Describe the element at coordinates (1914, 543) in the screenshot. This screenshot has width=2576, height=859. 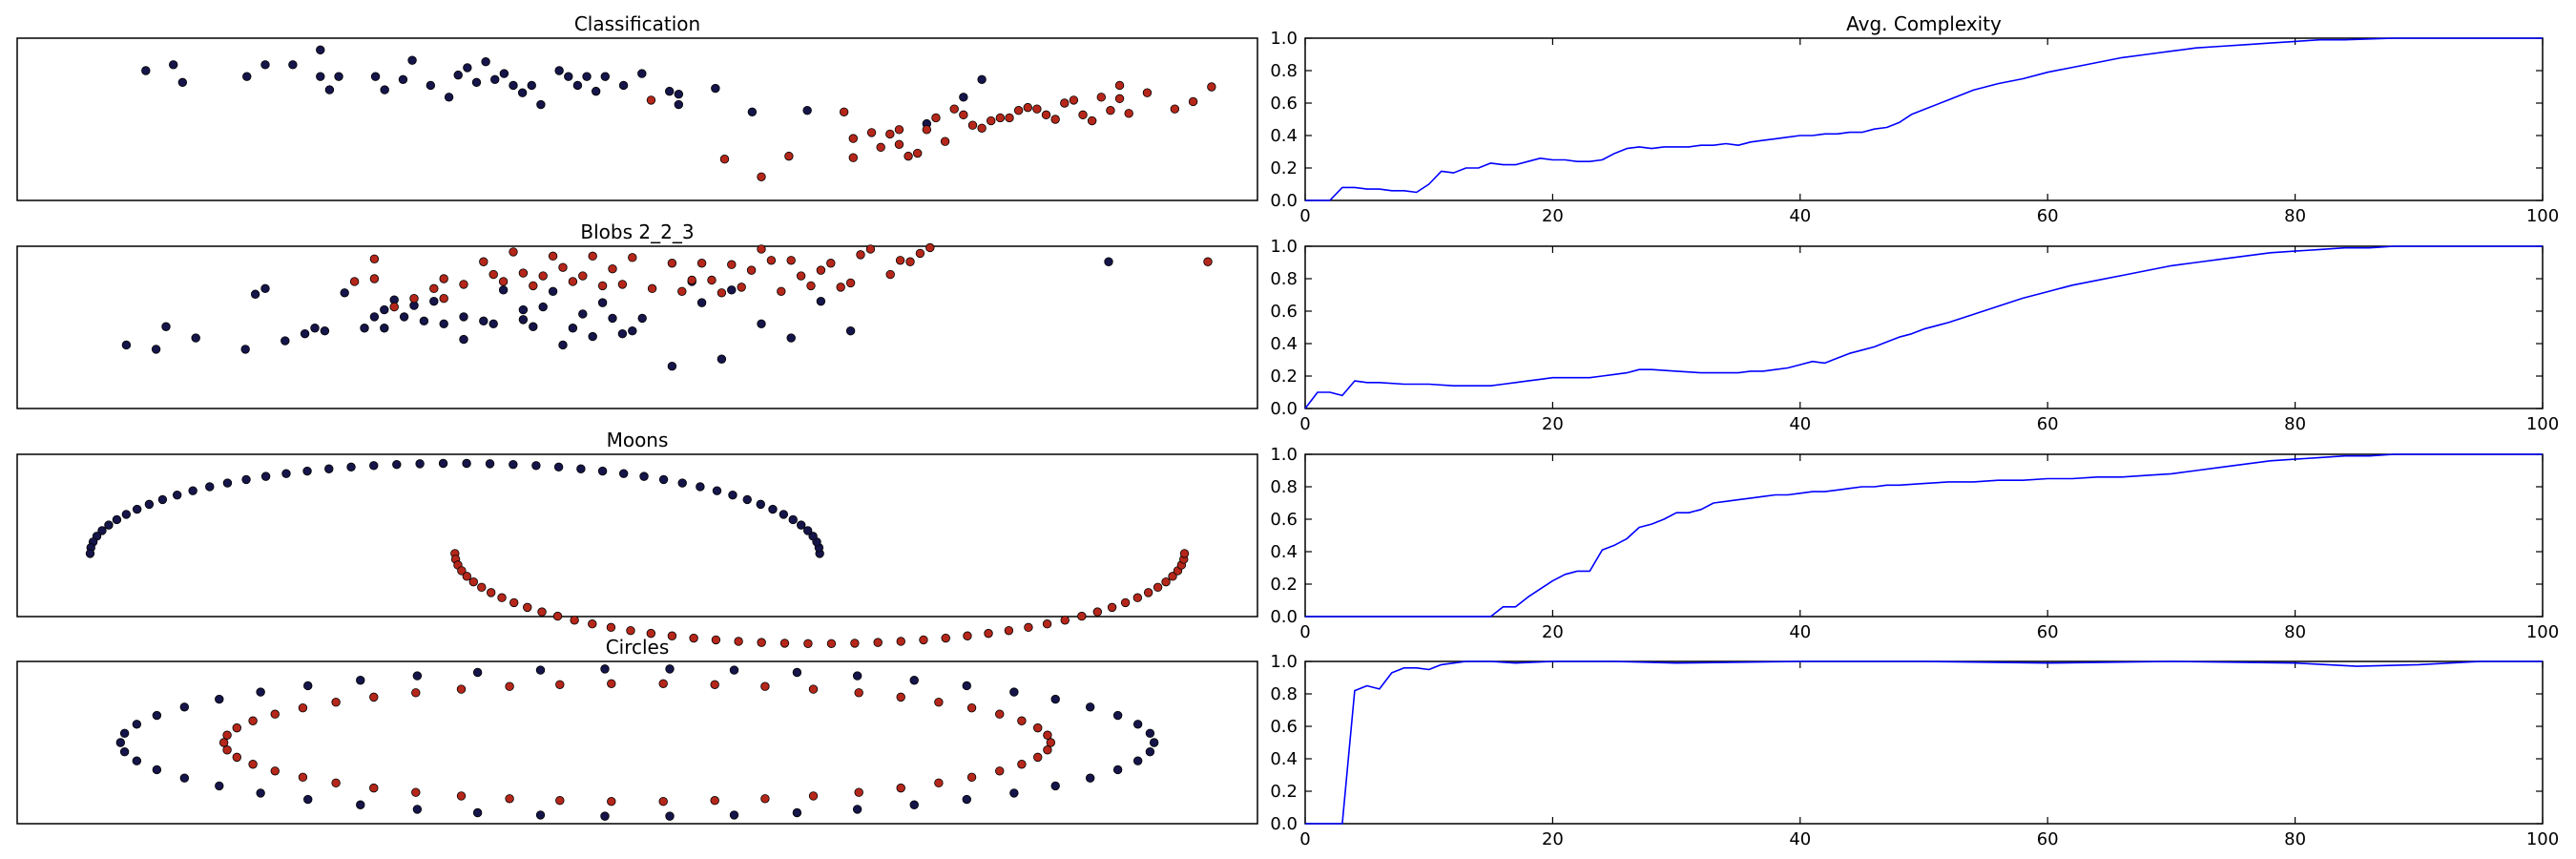
I see `complexity-panel-3: 0.0 0.2 0.4 0.6 0.8 1.0 0 20 40 60 80 100` at that location.